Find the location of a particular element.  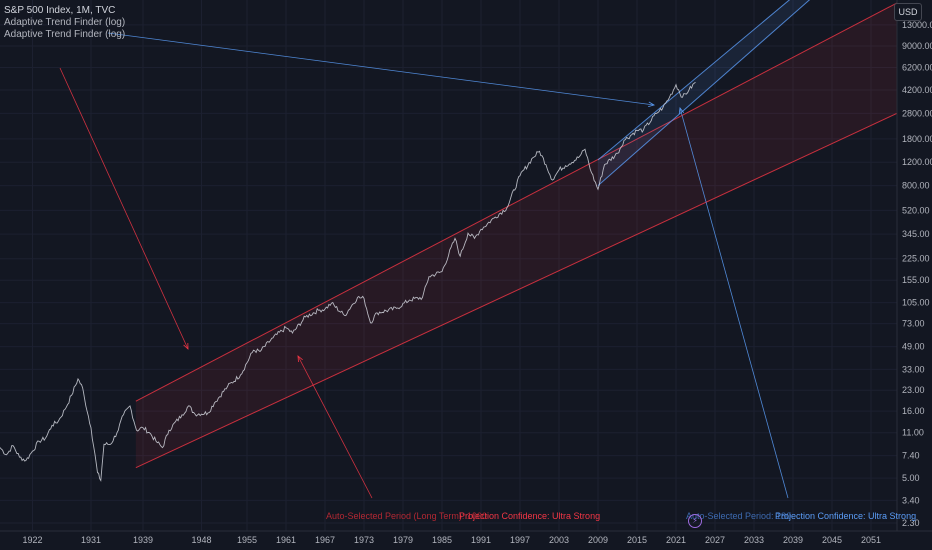

y-tick-label: 1200.00 is located at coordinates (917, 162).